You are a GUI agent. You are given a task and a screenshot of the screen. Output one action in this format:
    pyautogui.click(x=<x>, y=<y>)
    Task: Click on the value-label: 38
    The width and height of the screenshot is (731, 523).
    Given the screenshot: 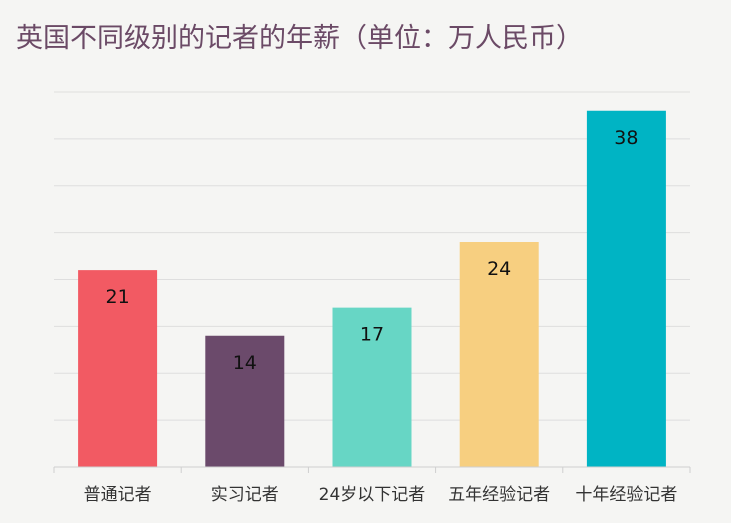 What is the action you would take?
    pyautogui.click(x=626, y=138)
    